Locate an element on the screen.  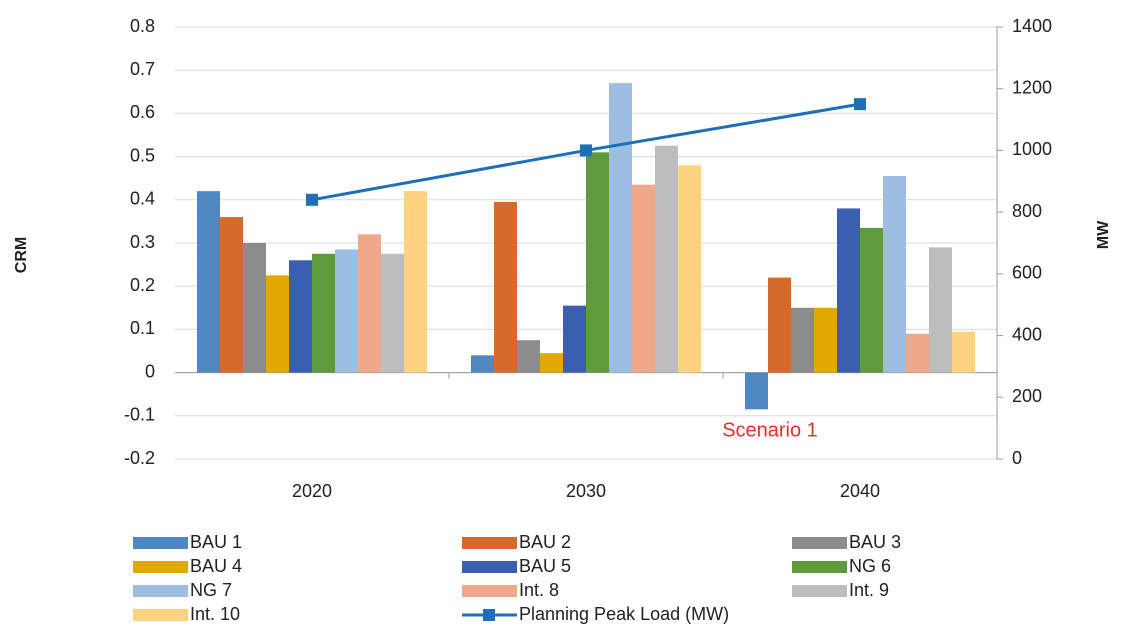
legend-label: BAU 3 is located at coordinates (875, 542).